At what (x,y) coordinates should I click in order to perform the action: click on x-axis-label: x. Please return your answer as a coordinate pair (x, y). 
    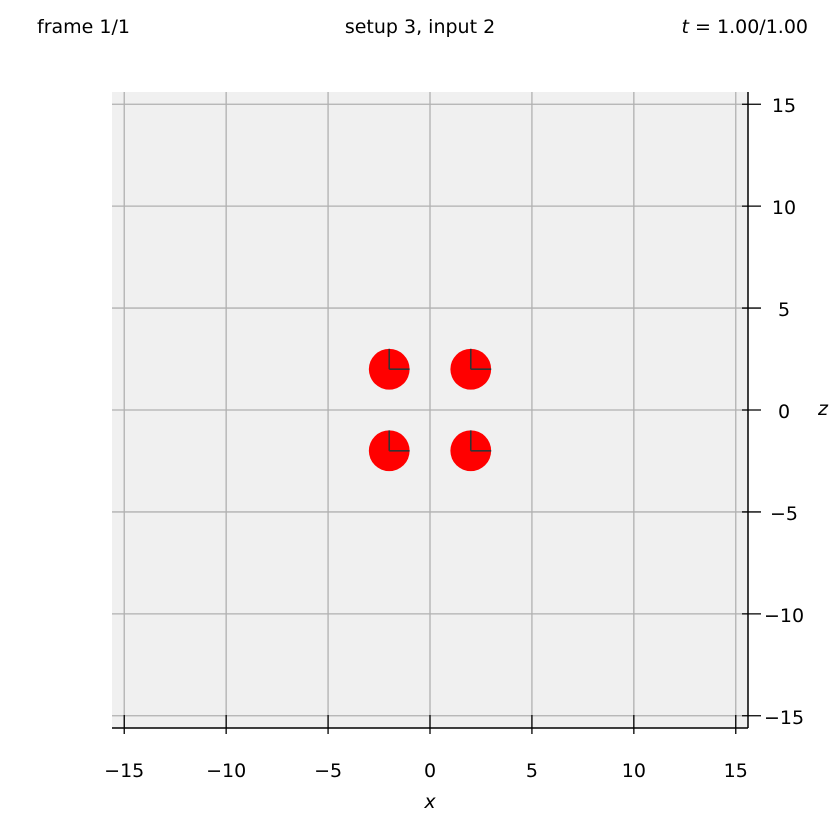
    Looking at the image, I should click on (429, 802).